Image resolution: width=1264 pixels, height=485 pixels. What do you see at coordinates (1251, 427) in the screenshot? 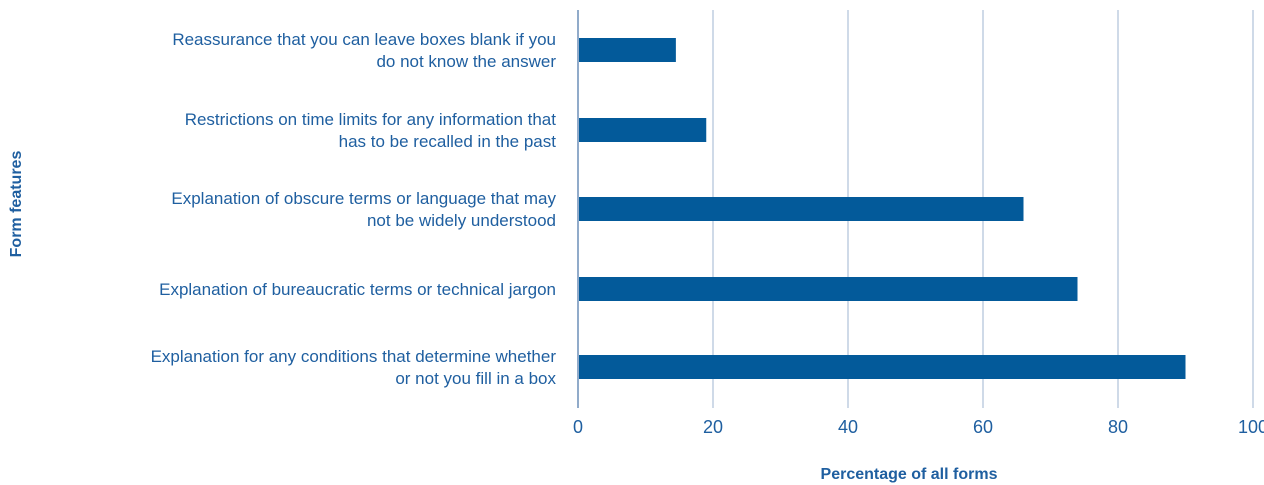
I see `x-tick-label: 100` at bounding box center [1251, 427].